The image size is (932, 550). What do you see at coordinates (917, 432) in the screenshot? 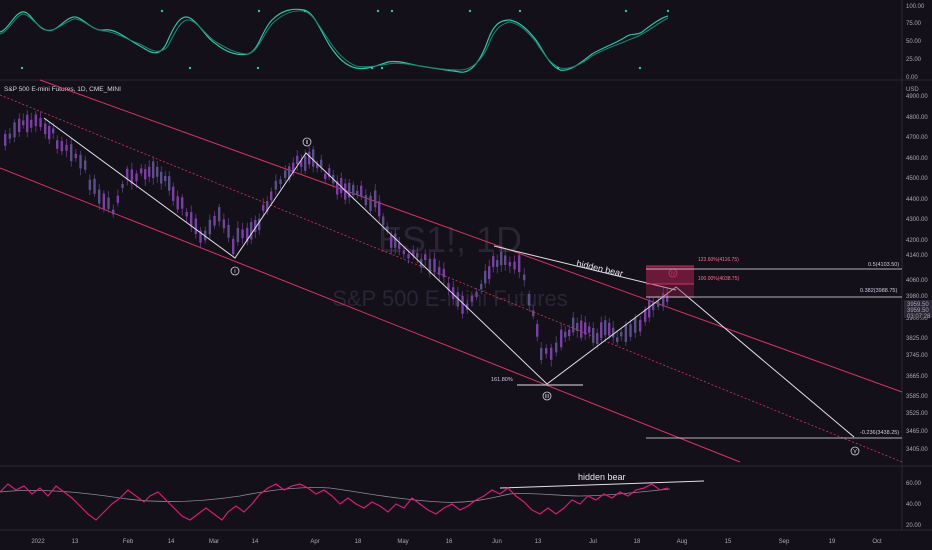
I see `price-tick-label: 3465.00` at bounding box center [917, 432].